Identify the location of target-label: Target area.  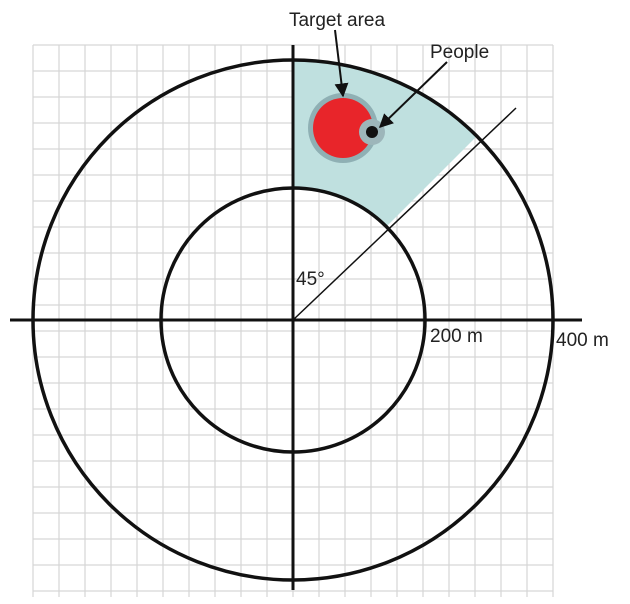
(337, 20).